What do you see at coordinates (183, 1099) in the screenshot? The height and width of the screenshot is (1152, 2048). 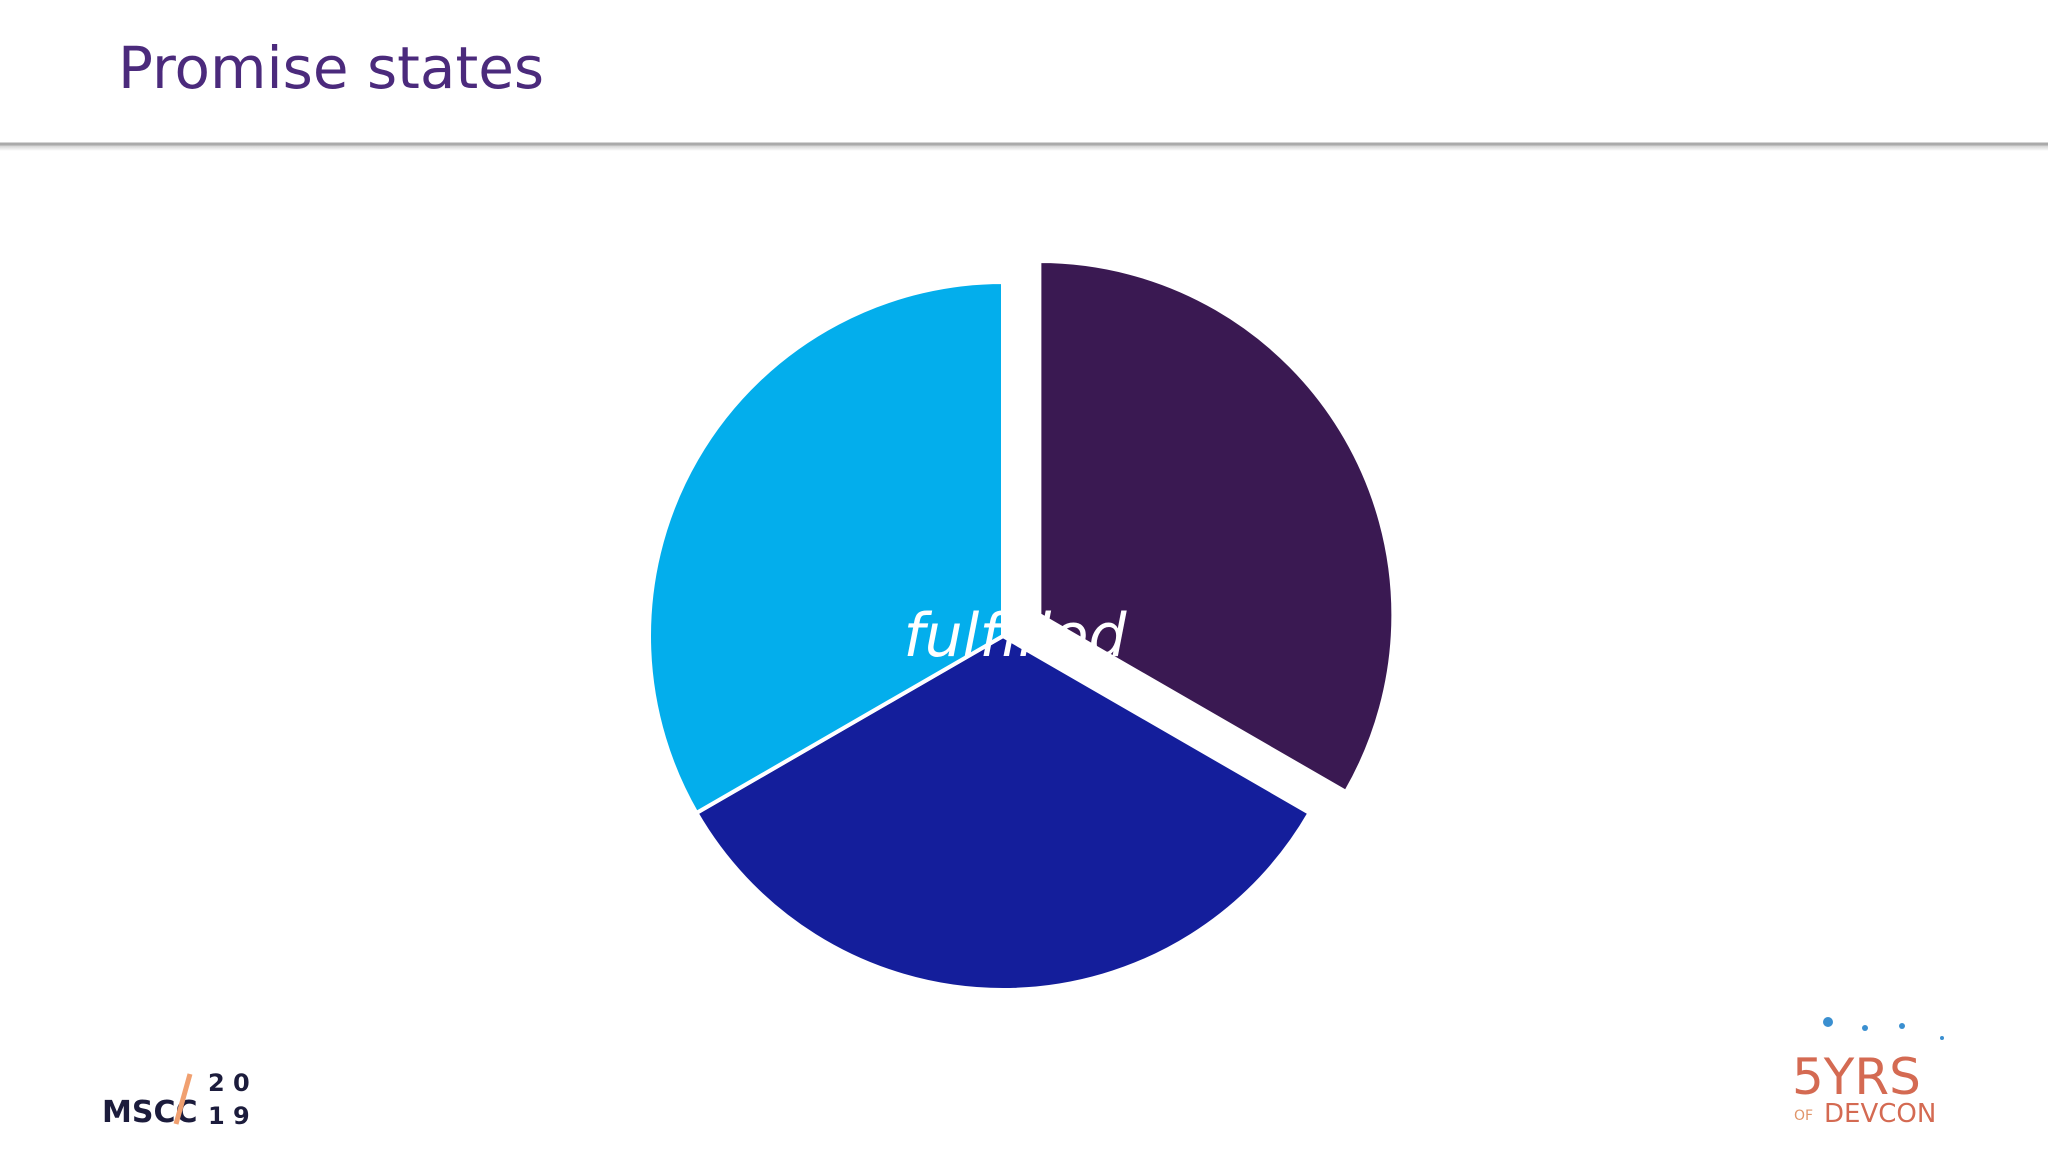 I see `logo-slash` at bounding box center [183, 1099].